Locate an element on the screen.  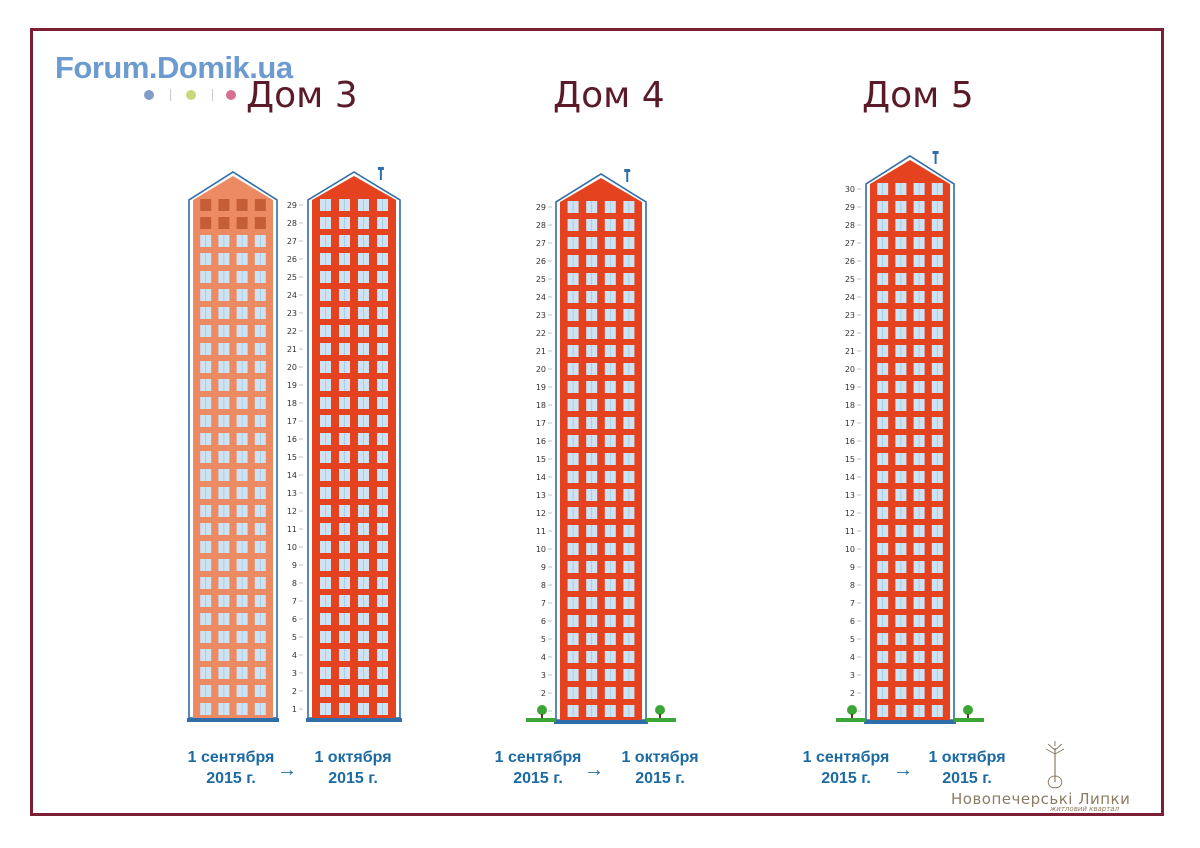
floor-label: 11 is located at coordinates (541, 531).